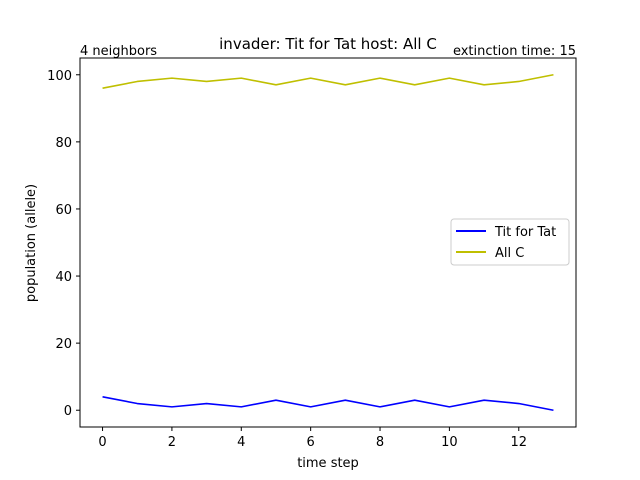 The image size is (640, 480). I want to click on y-tick-label: 0, so click(68, 411).